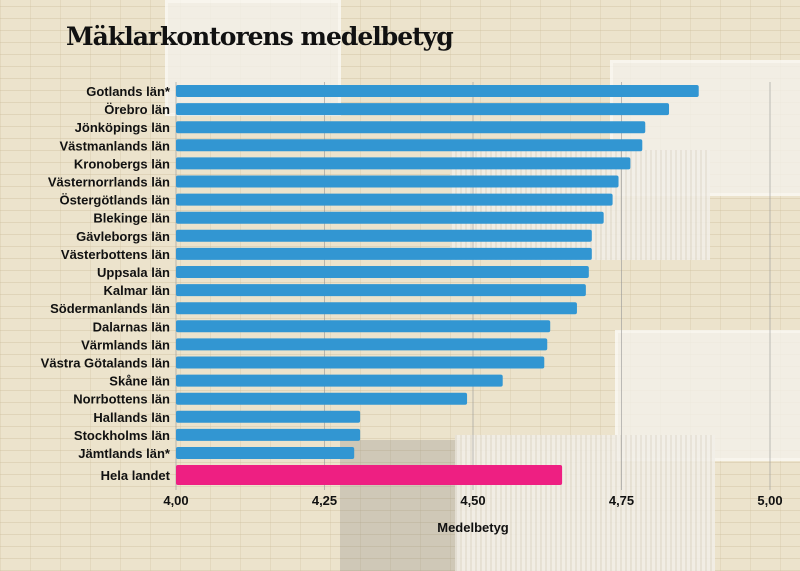 This screenshot has width=800, height=571. Describe the element at coordinates (136, 475) in the screenshot. I see `category-label: Hela landet` at that location.